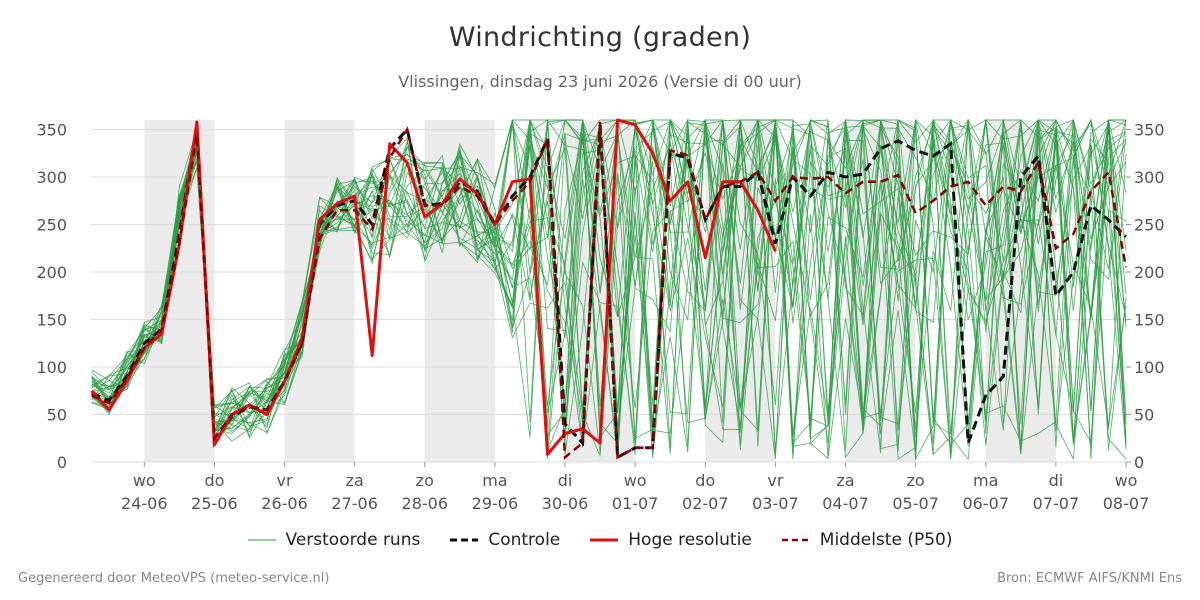 The height and width of the screenshot is (600, 1200). Describe the element at coordinates (600, 37) in the screenshot. I see `chart-title: Windrichting (graden)` at that location.